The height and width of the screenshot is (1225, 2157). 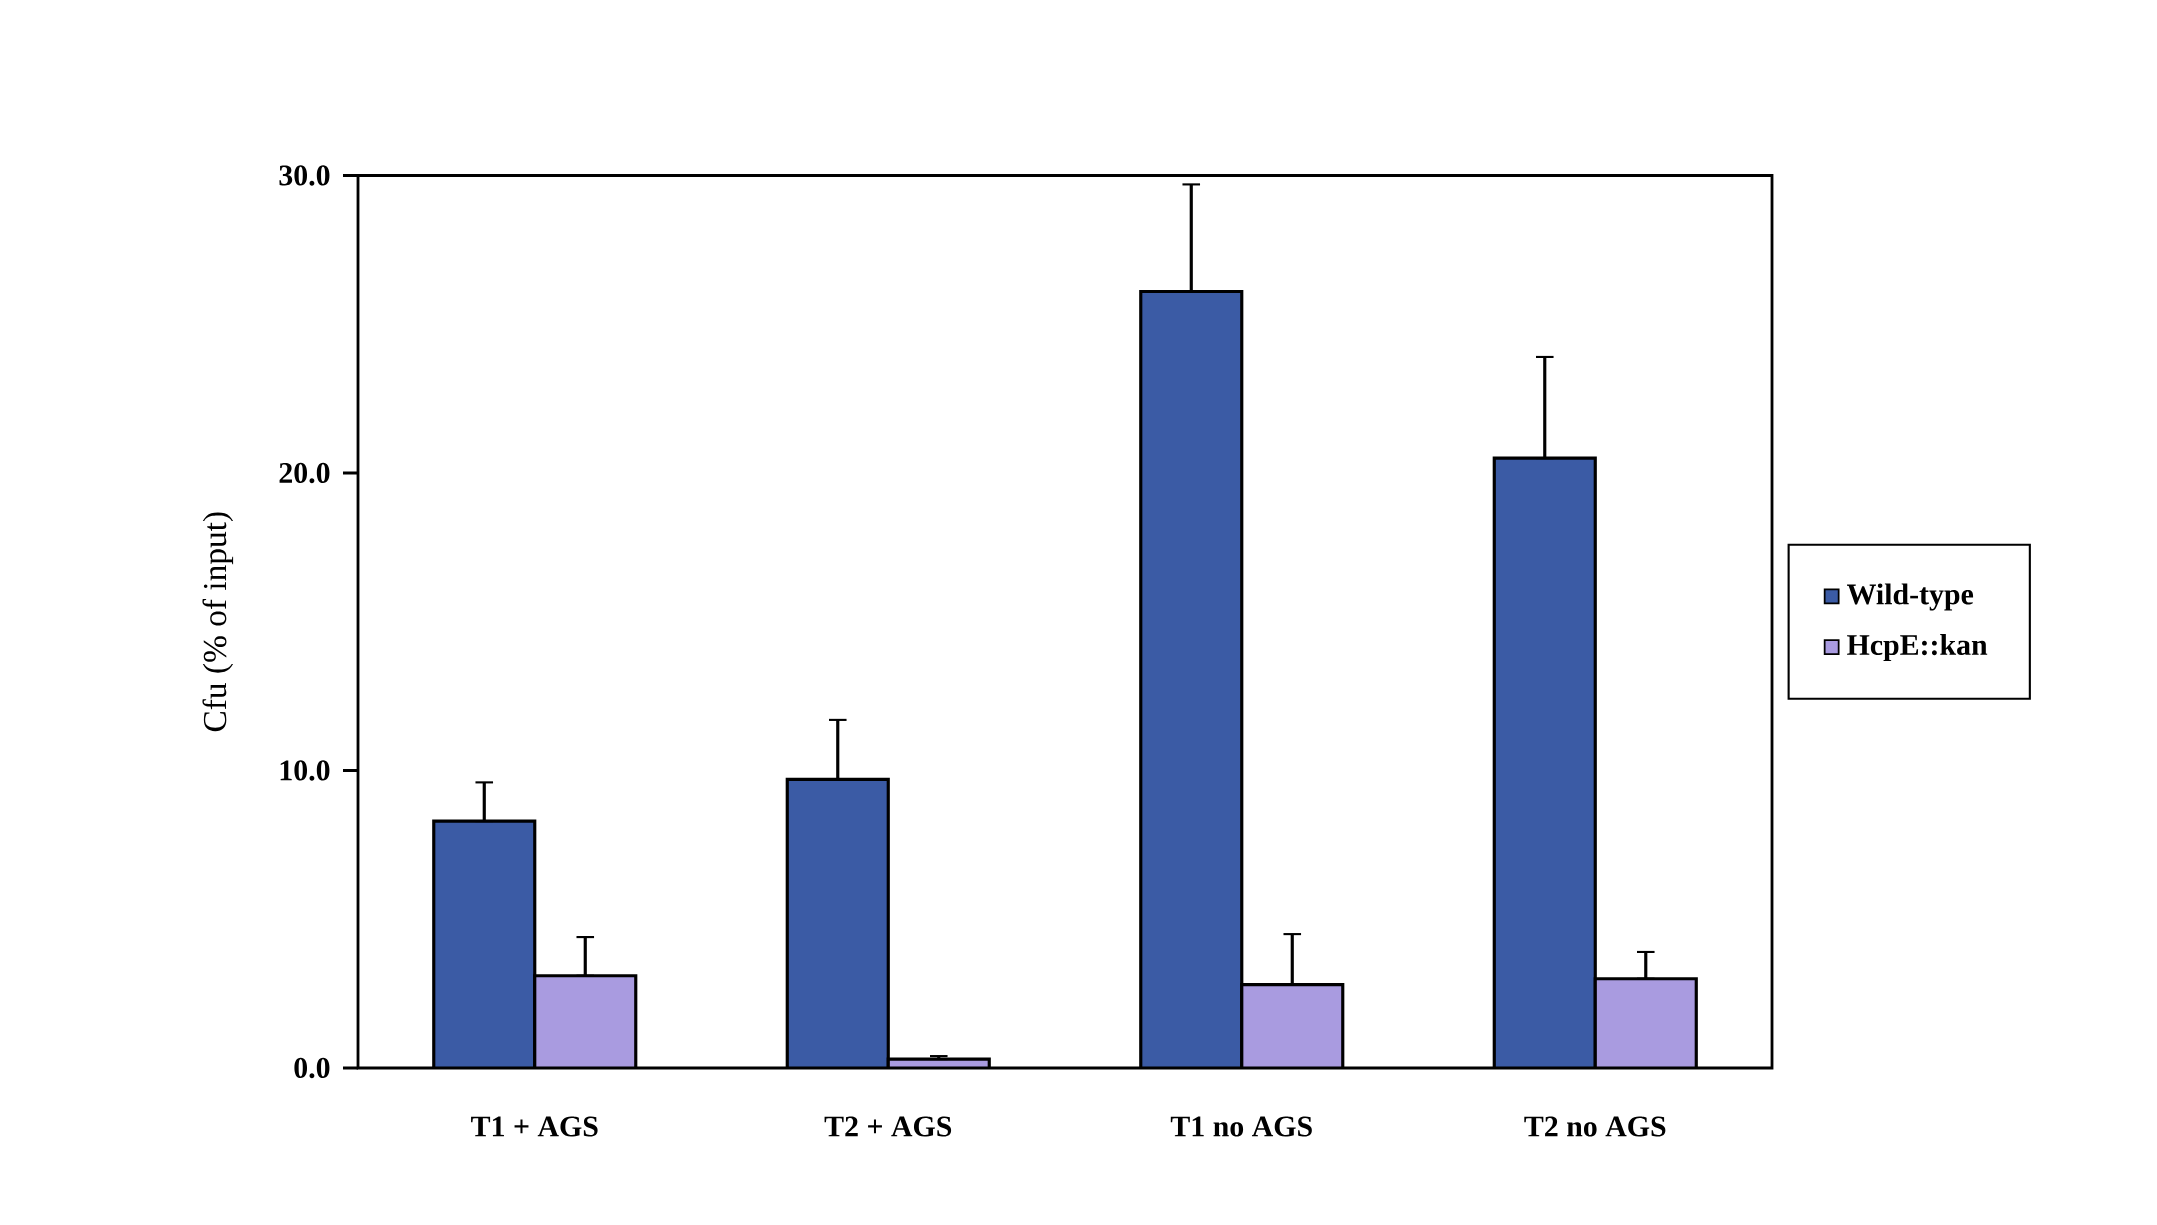 What do you see at coordinates (1595, 1126) in the screenshot?
I see `x-tick-label: T2 no AGS` at bounding box center [1595, 1126].